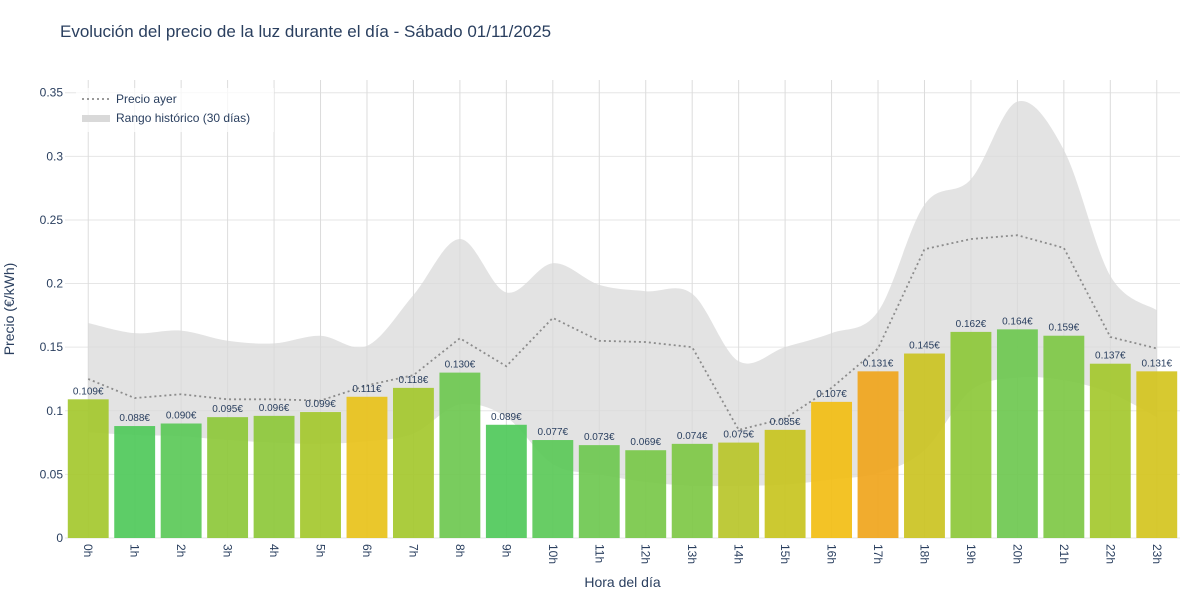  I want to click on price-bar-4h, so click(274, 476).